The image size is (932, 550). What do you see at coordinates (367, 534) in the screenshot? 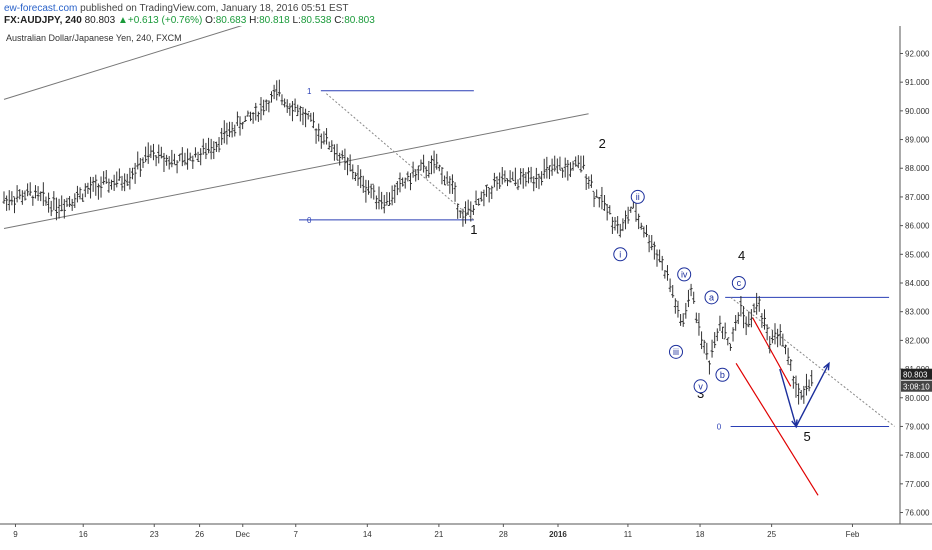
I see `x-tick-label: 14` at bounding box center [367, 534].